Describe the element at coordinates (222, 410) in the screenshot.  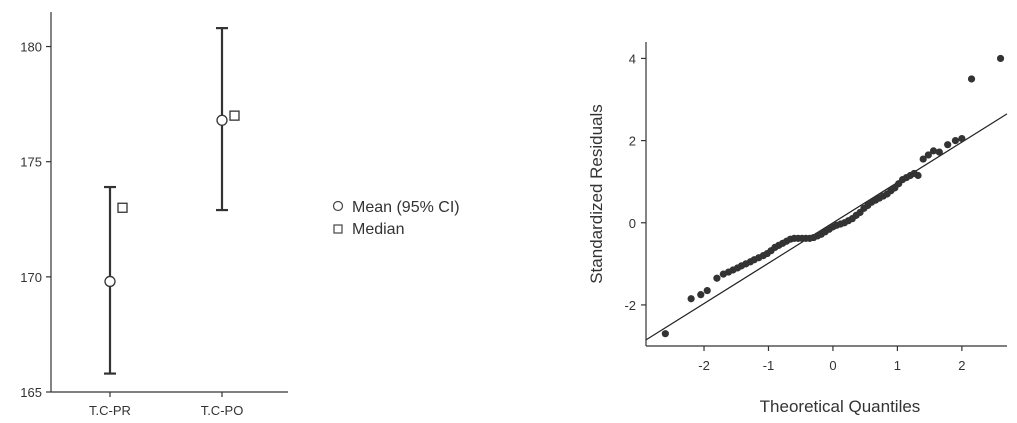
I see `left-x-tick-label: T.C-PO` at that location.